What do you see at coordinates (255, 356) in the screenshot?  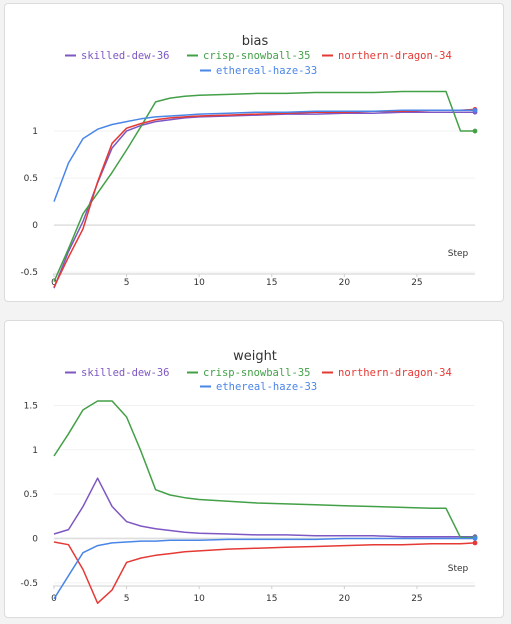 I see `chart-title: weight` at bounding box center [255, 356].